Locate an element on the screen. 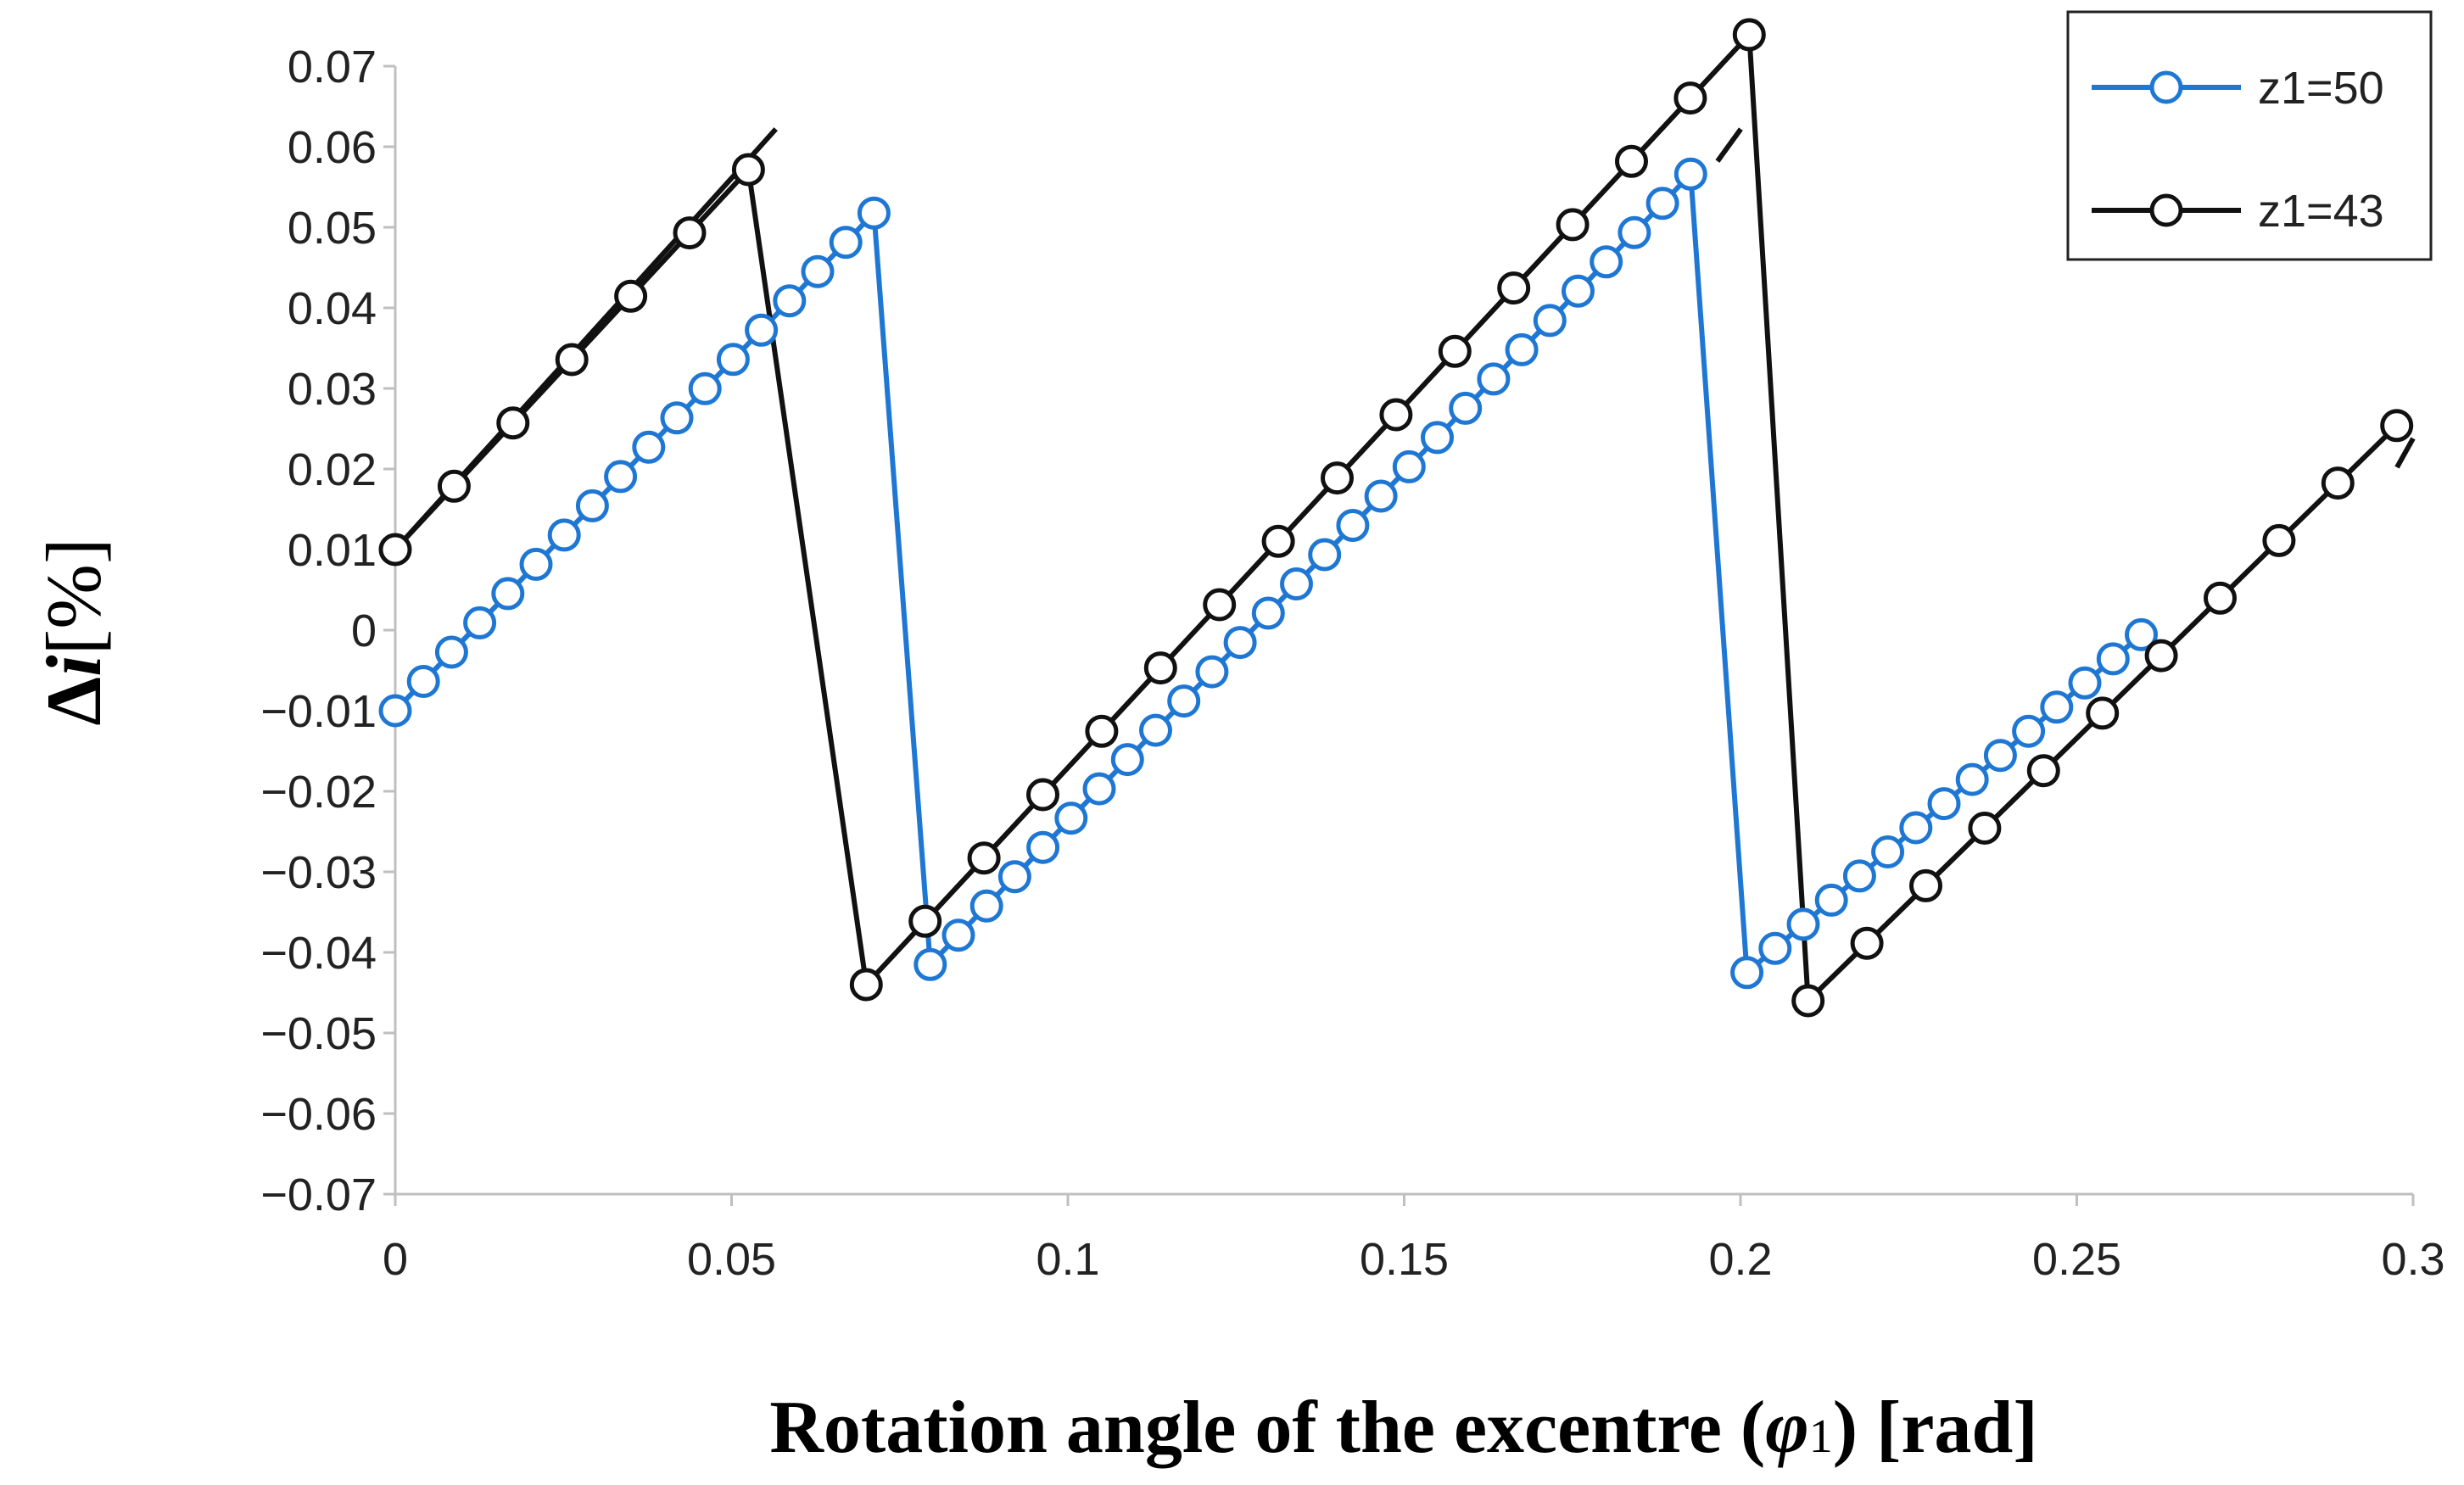 The image size is (2464, 1485). x-tick-labels: 0 0.05 0.1 0.15 0.2 0.25 0.3 is located at coordinates (1414, 1259).